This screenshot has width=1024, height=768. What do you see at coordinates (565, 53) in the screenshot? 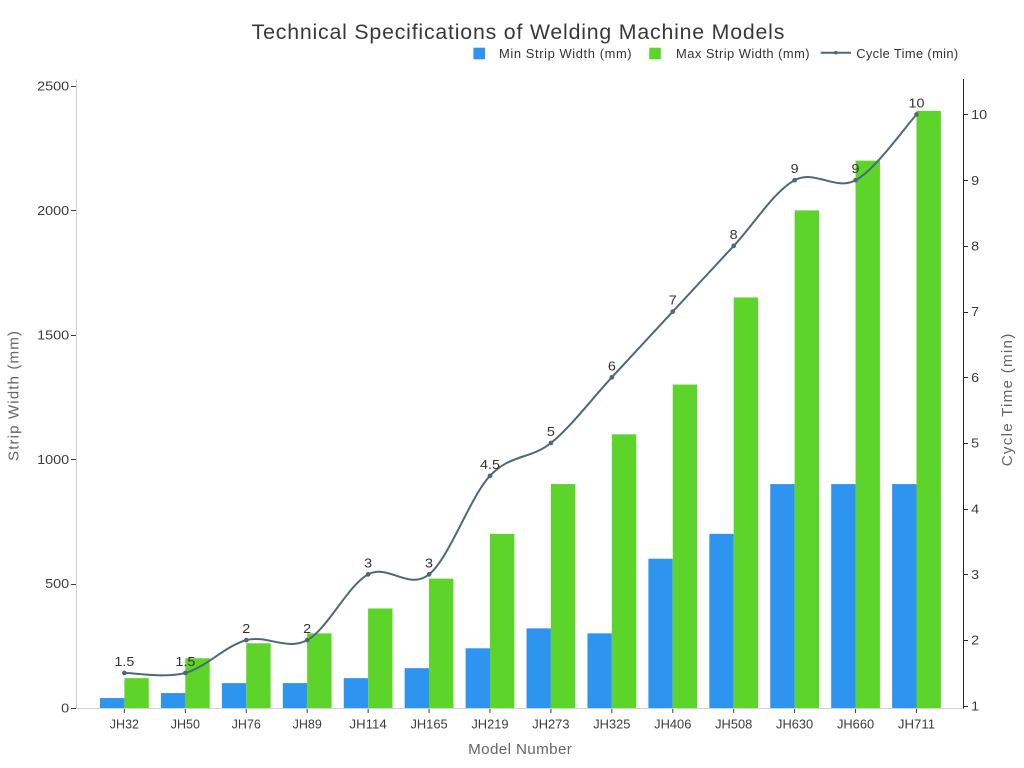
I see `svg-text: Min Strip Width (mm)` at bounding box center [565, 53].